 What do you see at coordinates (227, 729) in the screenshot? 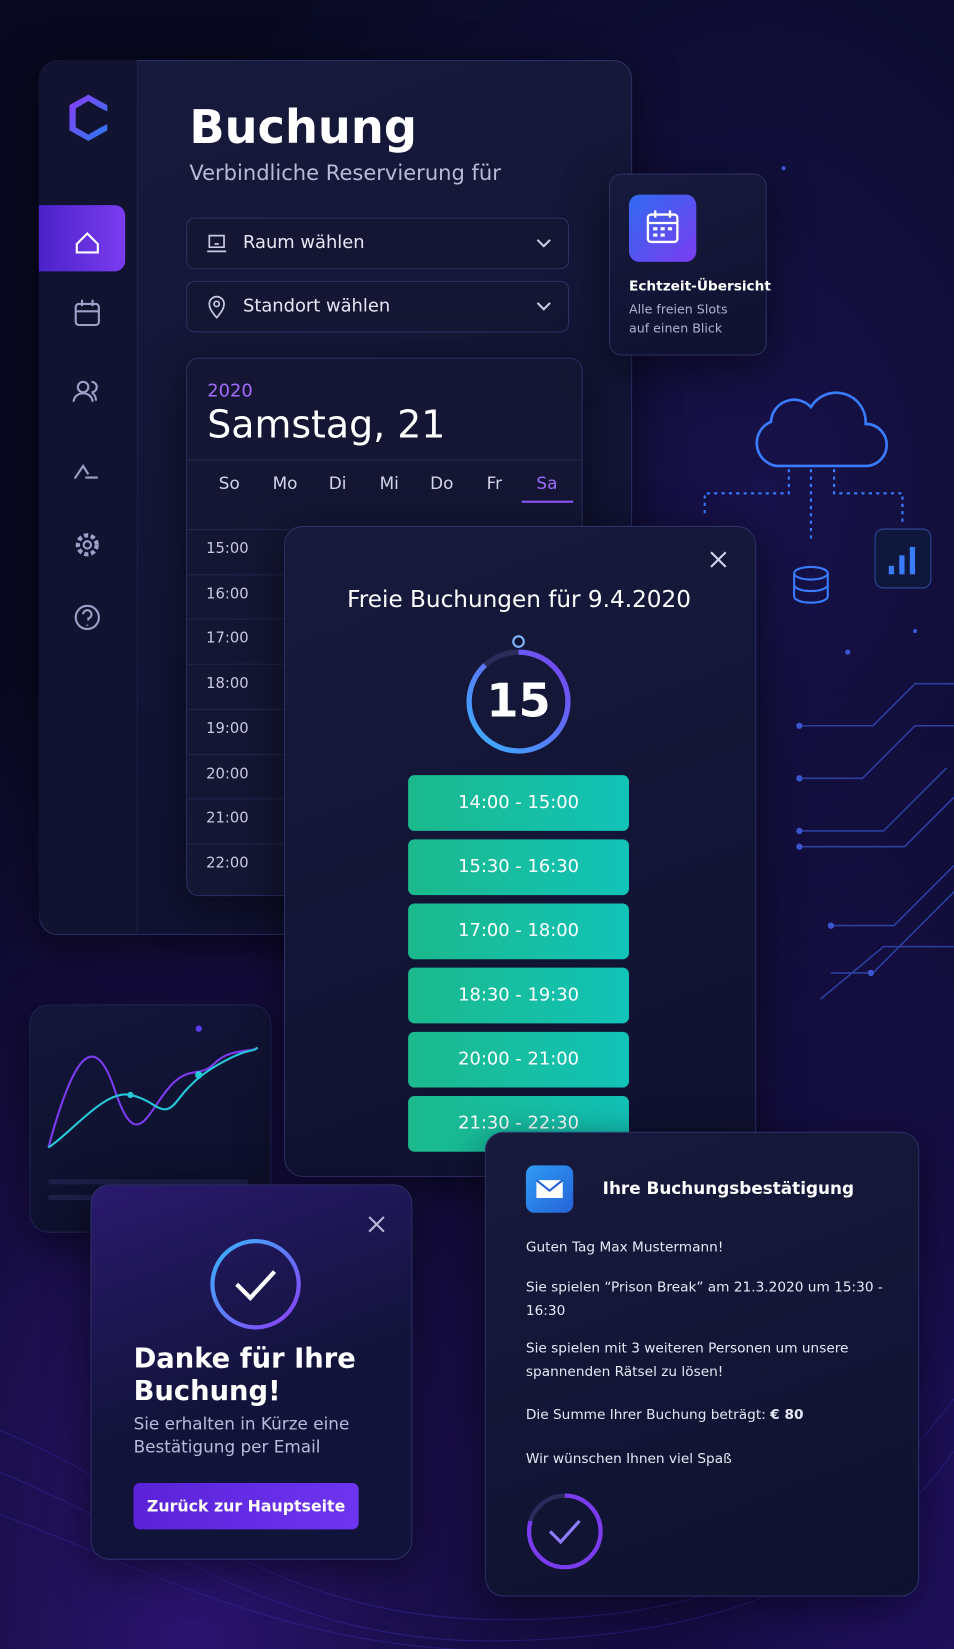
I see `time-label: 19:00` at bounding box center [227, 729].